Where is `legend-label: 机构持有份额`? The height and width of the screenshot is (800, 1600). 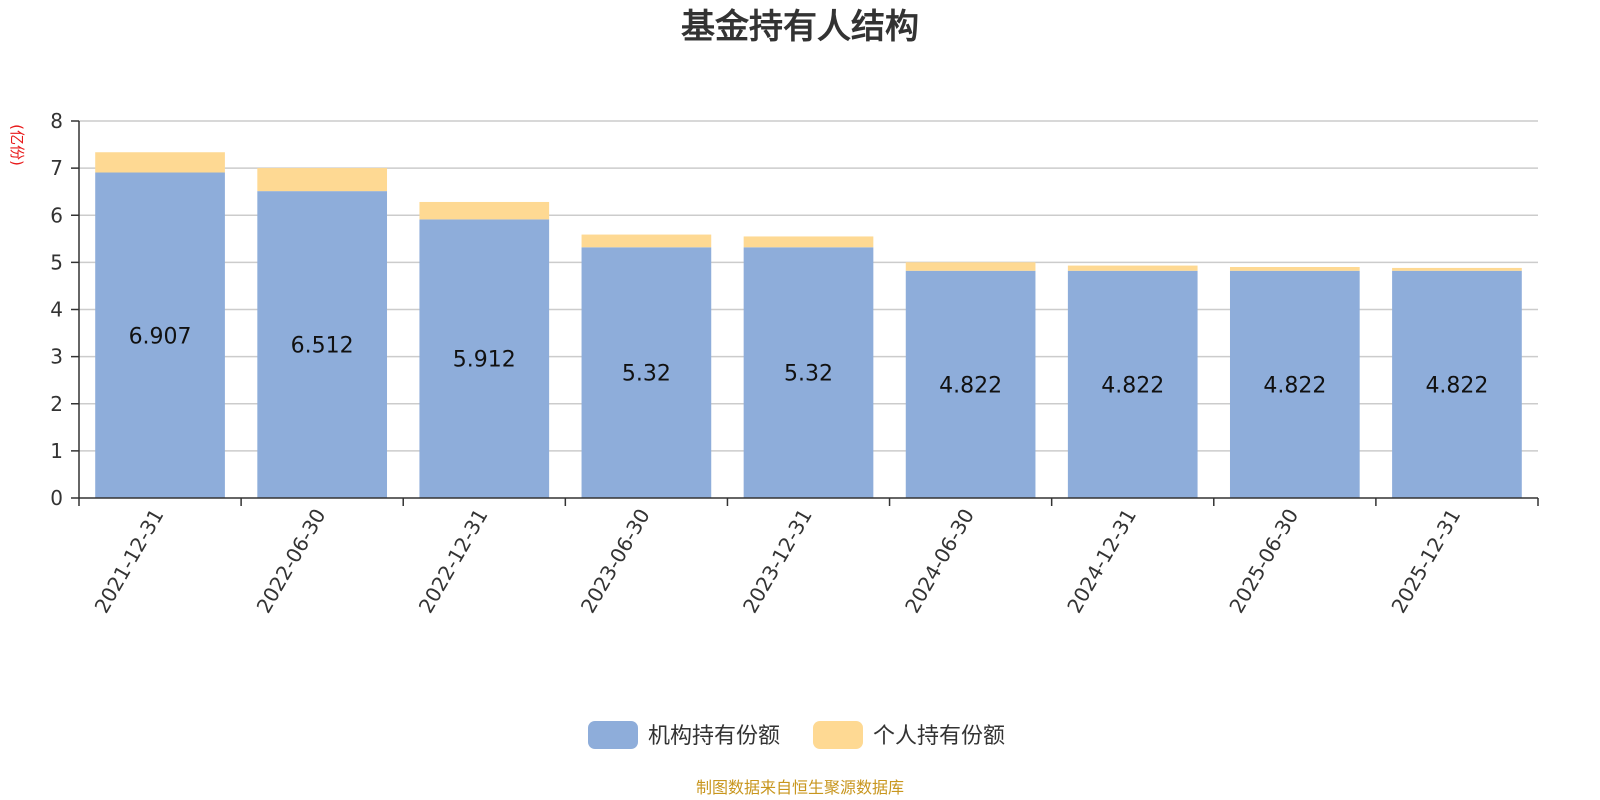
legend-label: 机构持有份额 is located at coordinates (714, 736).